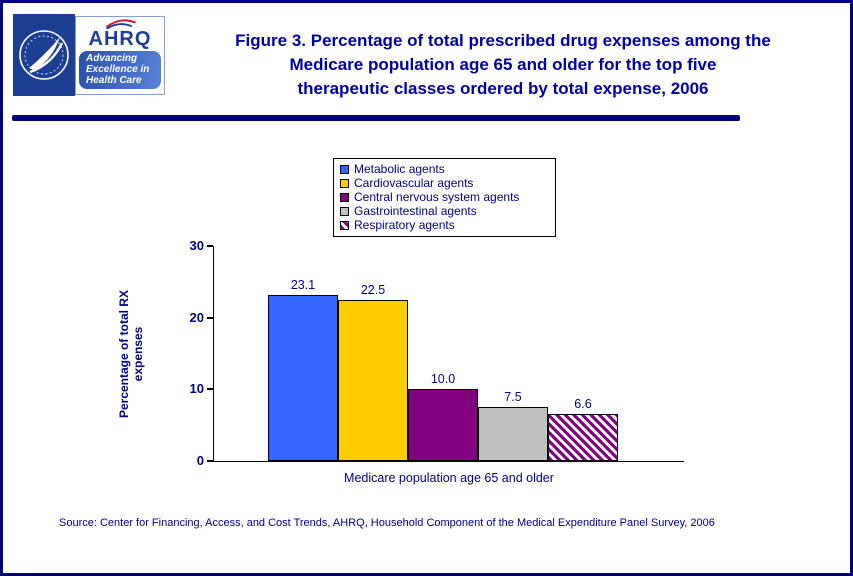 This screenshot has height=576, width=853. What do you see at coordinates (449, 478) in the screenshot?
I see `x-axis-label: Medicare population age 65 and older` at bounding box center [449, 478].